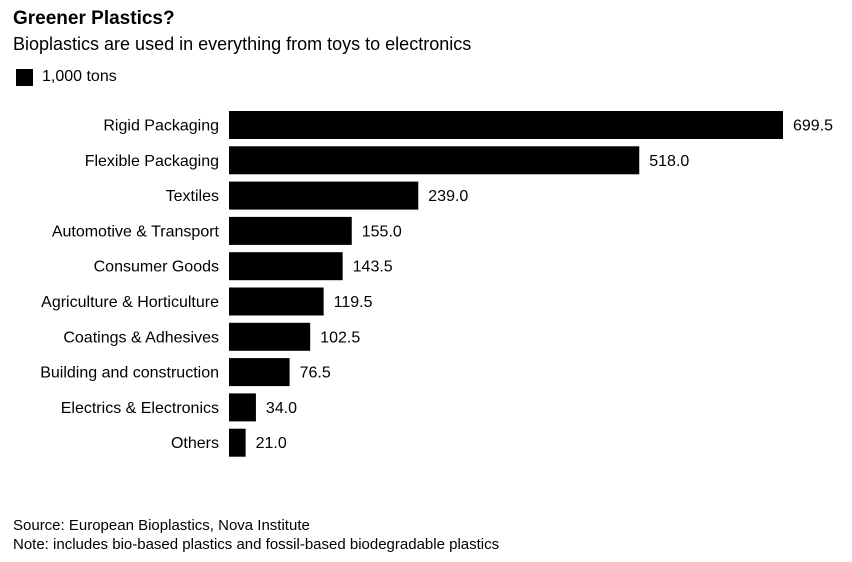 The width and height of the screenshot is (852, 562). Describe the element at coordinates (161, 126) in the screenshot. I see `category-label: Rigid Packaging` at that location.